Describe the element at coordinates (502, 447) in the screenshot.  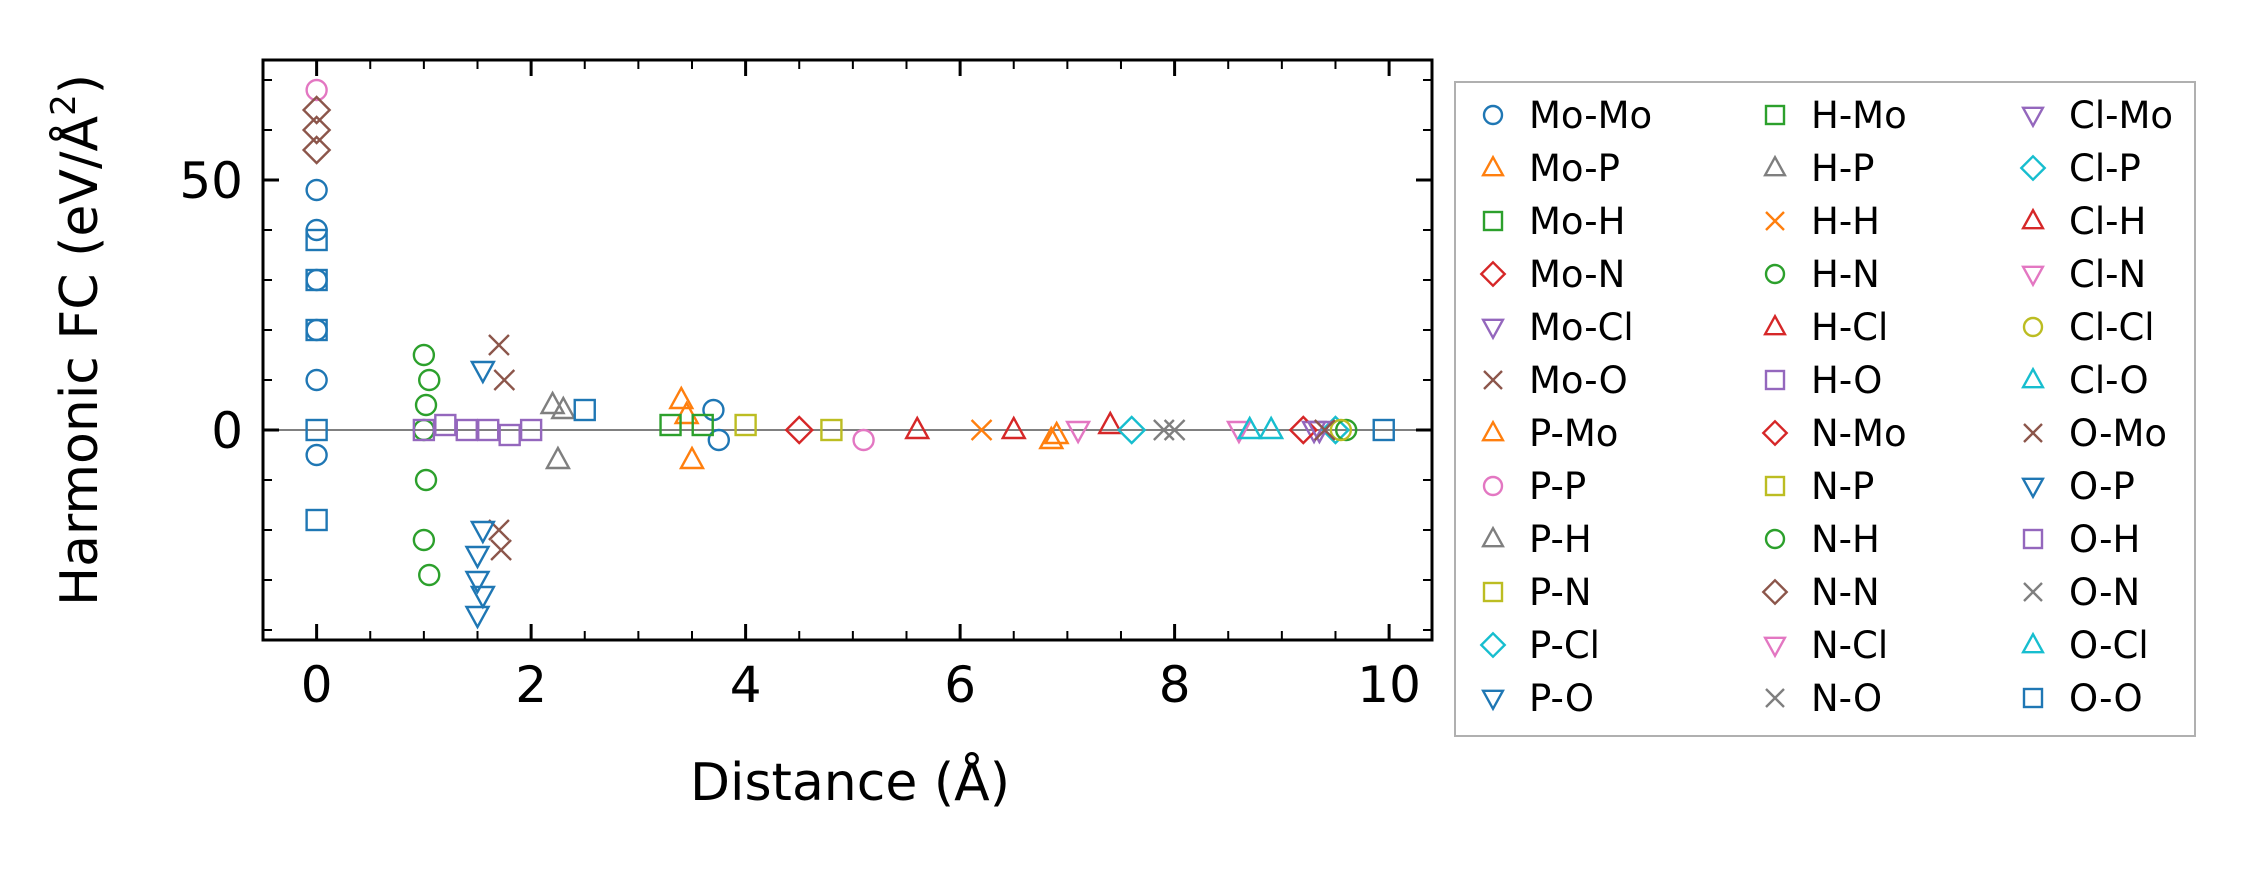
I see `series-mo-o` at that location.